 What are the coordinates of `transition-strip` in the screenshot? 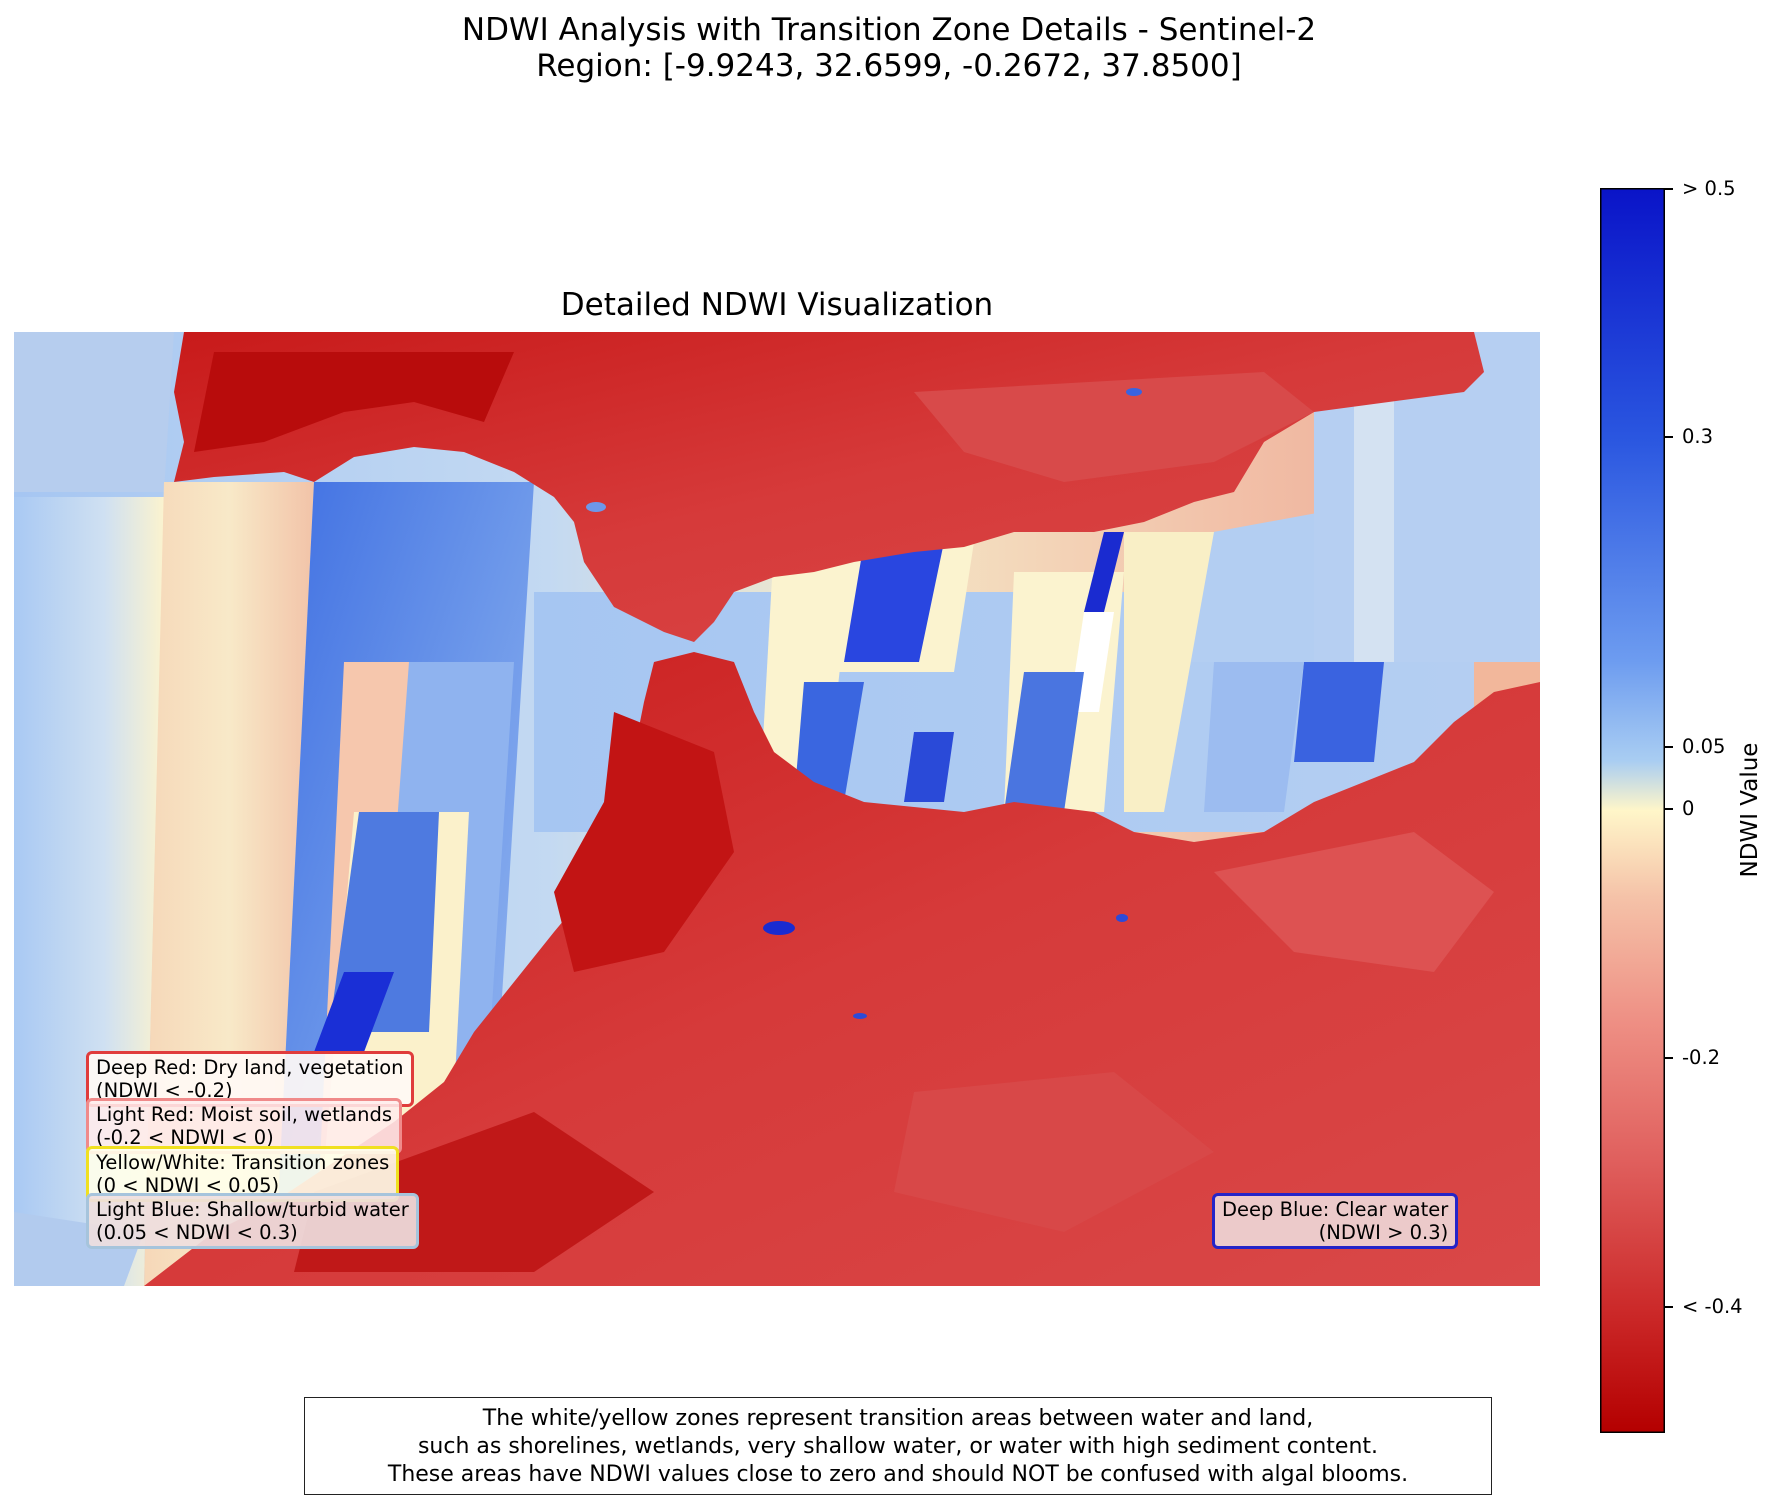 It's located at (1169, 672).